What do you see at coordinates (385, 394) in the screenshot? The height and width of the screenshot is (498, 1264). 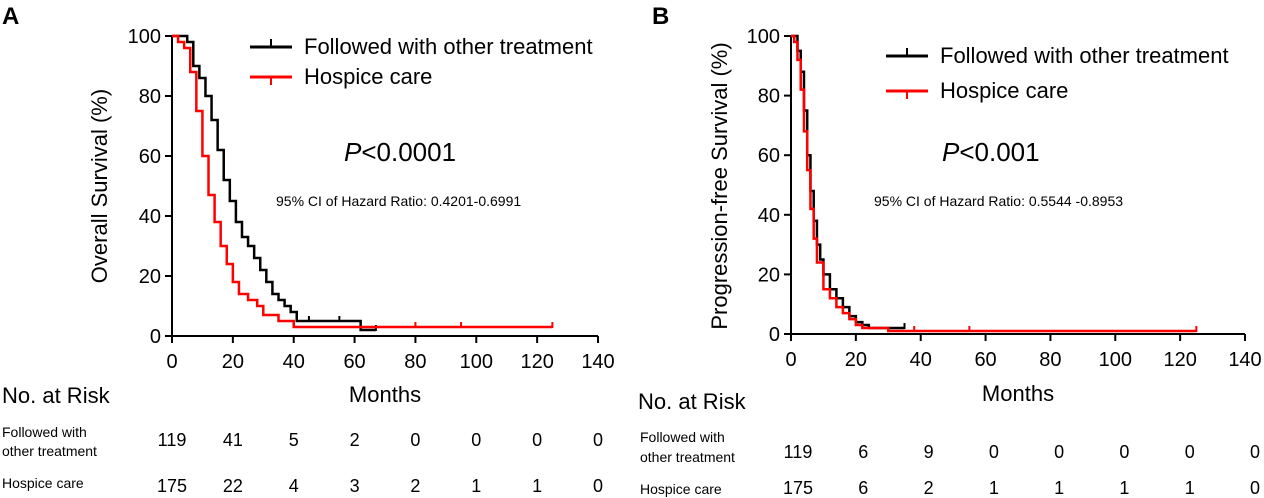 I see `panel-a-x-axis-title: Months` at bounding box center [385, 394].